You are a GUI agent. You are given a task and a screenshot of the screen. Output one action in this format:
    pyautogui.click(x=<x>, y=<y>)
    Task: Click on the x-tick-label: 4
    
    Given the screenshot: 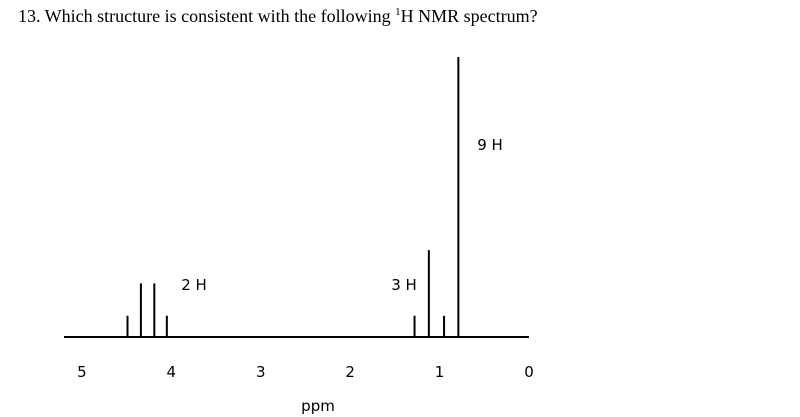 What is the action you would take?
    pyautogui.click(x=172, y=372)
    